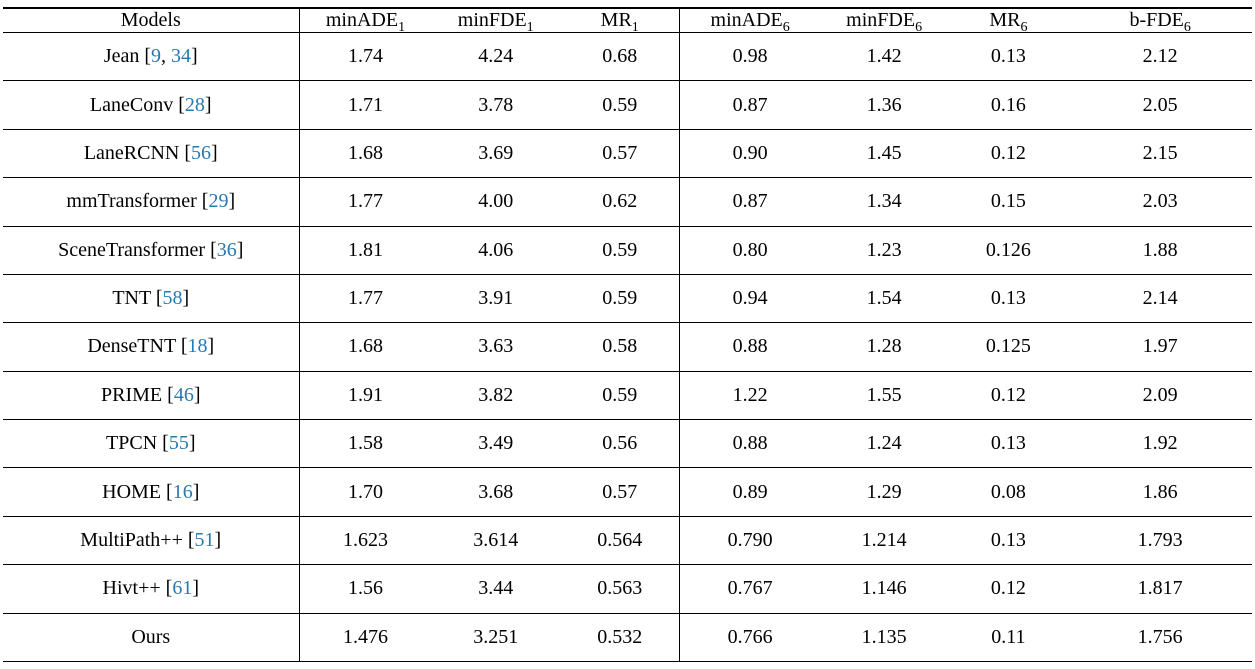 The image size is (1255, 669). I want to click on column-header-label: b-FDE, so click(1156, 20).